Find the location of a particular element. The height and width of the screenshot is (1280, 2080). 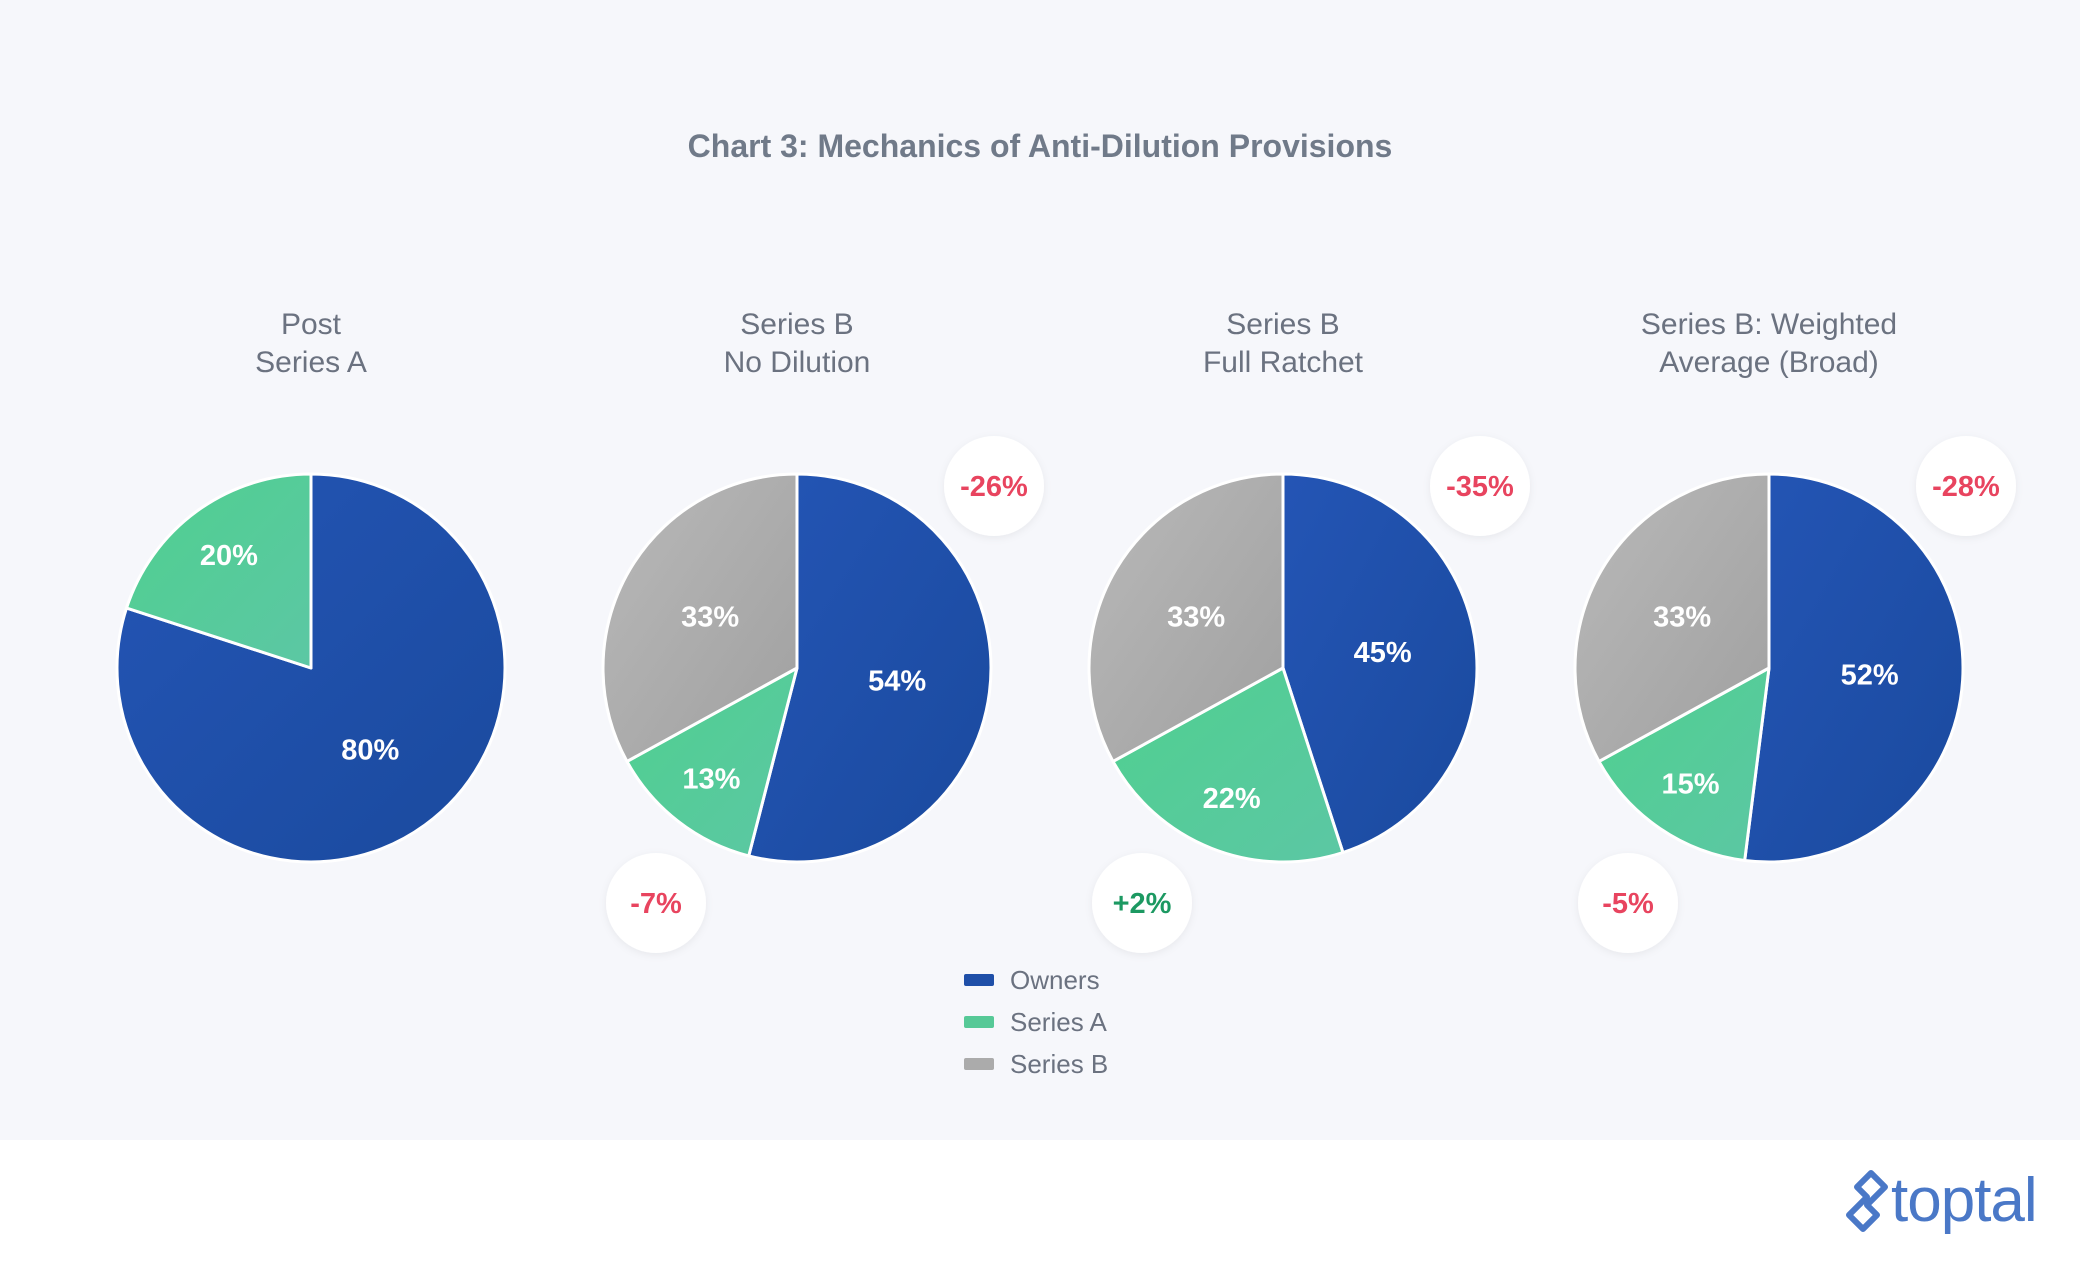

change-badge-series-a: -5% is located at coordinates (1628, 903).